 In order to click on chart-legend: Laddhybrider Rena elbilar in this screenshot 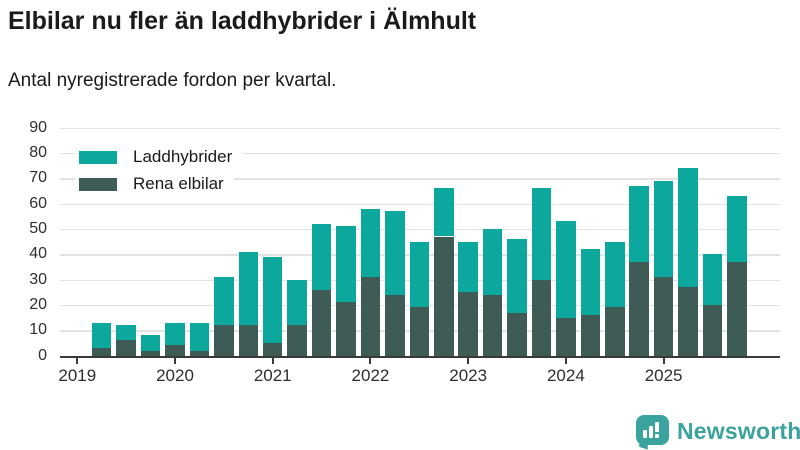, I will do `click(159, 172)`.